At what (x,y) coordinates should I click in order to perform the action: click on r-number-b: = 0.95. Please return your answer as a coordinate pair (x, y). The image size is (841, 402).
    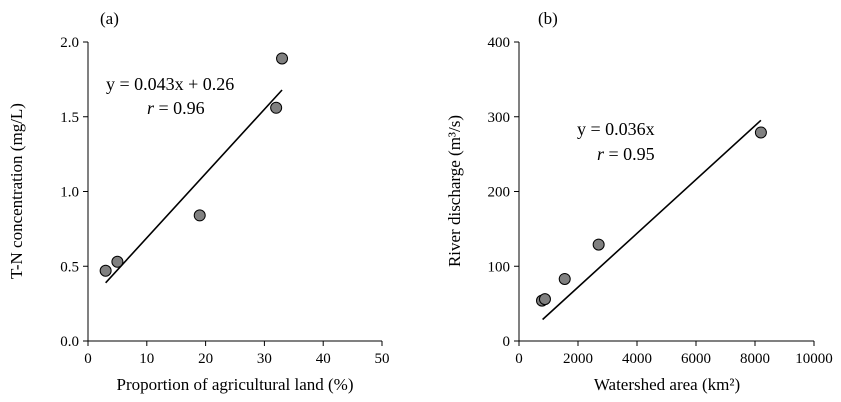
    Looking at the image, I should click on (629, 154).